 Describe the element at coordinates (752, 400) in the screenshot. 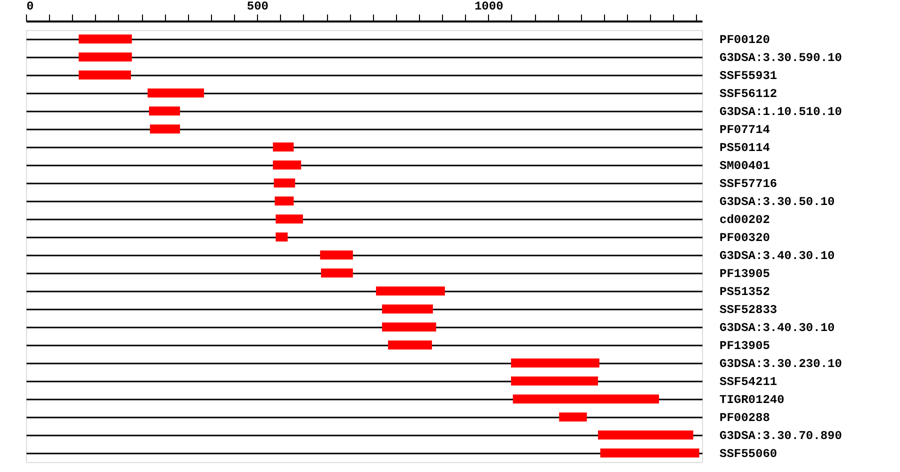

I see `y-tick-label: TIGR01240` at that location.